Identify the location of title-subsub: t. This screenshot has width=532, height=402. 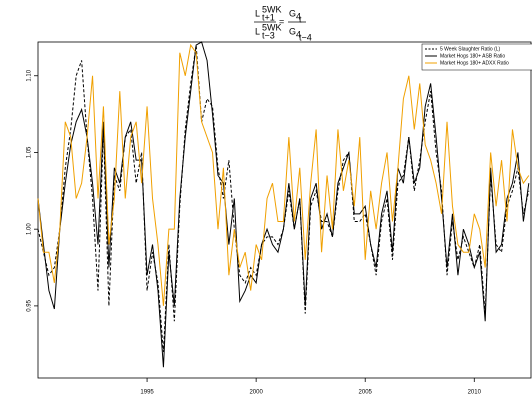
(300, 19).